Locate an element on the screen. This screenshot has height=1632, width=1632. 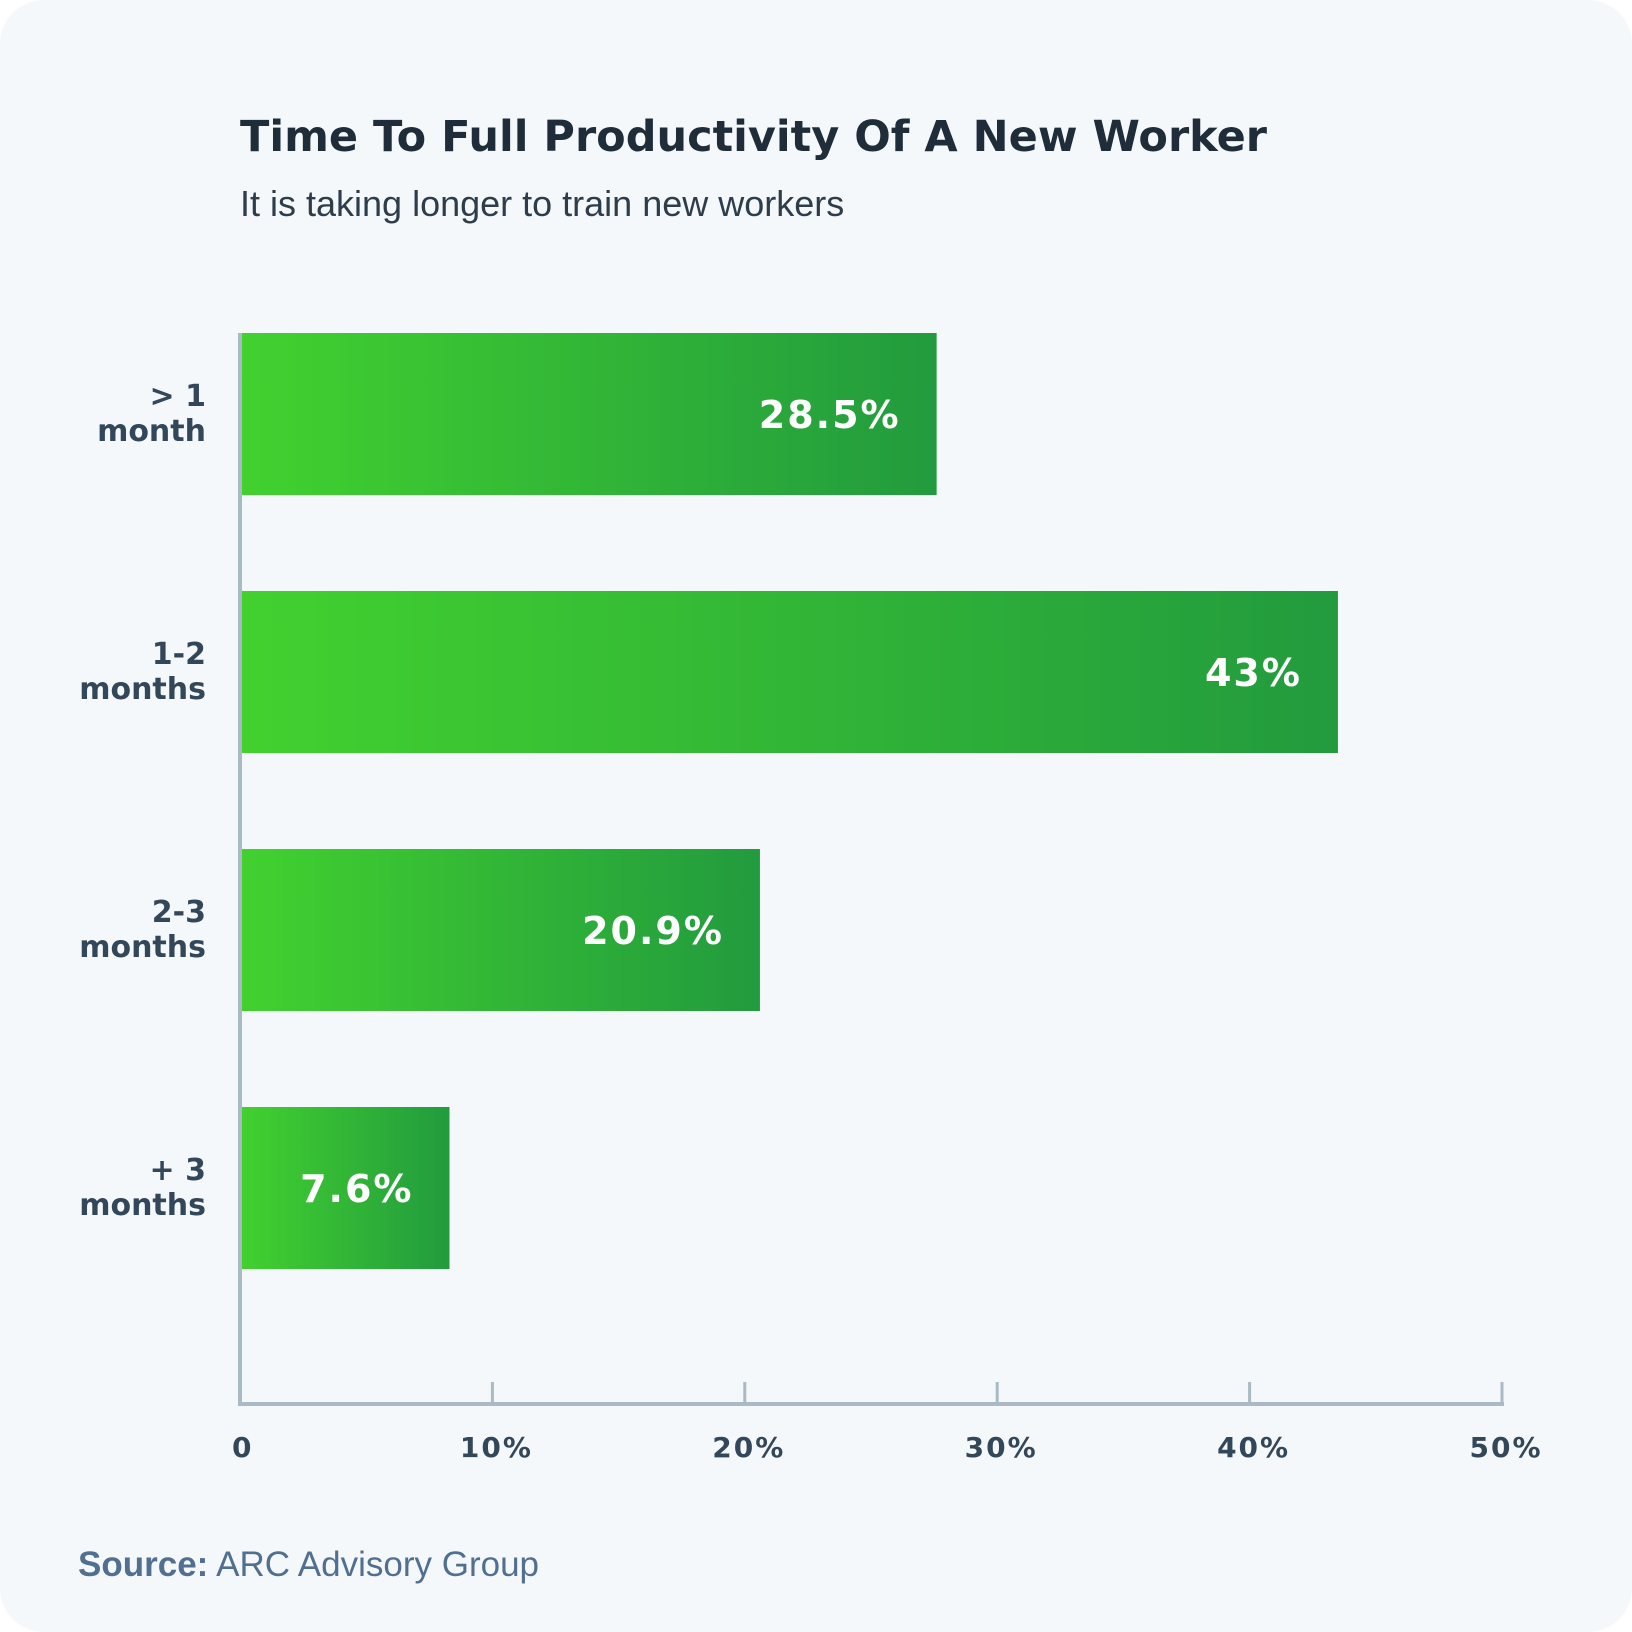
bar-value-label: 7.6% is located at coordinates (356, 1189).